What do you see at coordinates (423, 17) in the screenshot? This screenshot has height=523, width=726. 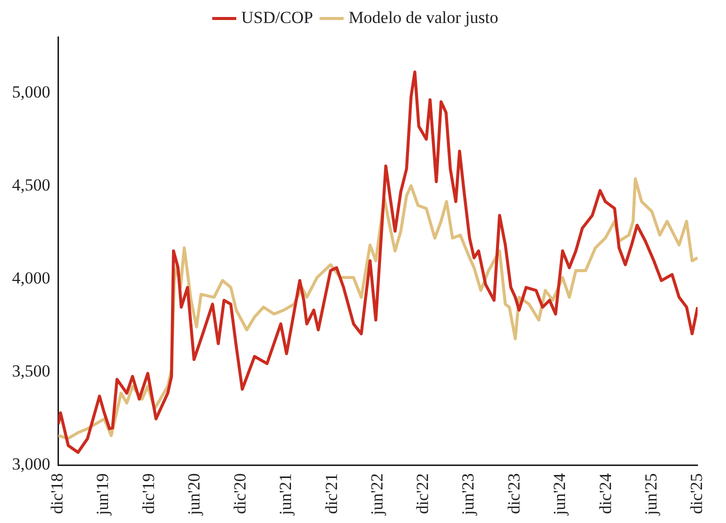 I see `legend-label: Modelo de valor justo` at bounding box center [423, 17].